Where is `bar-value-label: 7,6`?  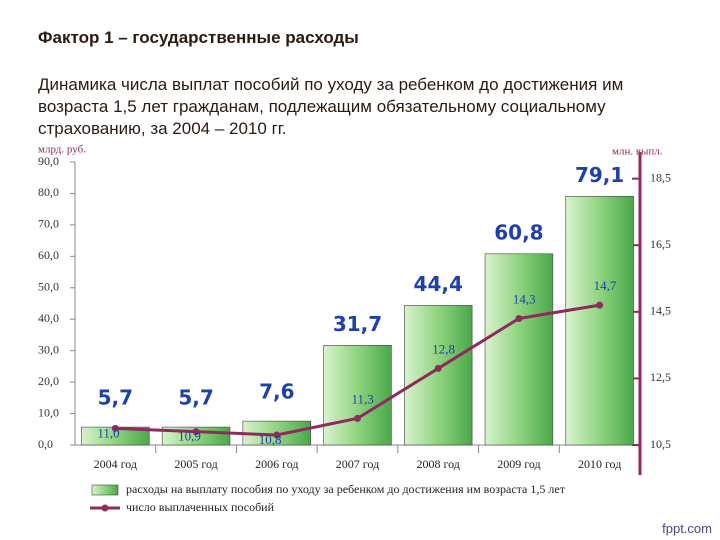 bar-value-label: 7,6 is located at coordinates (276, 392).